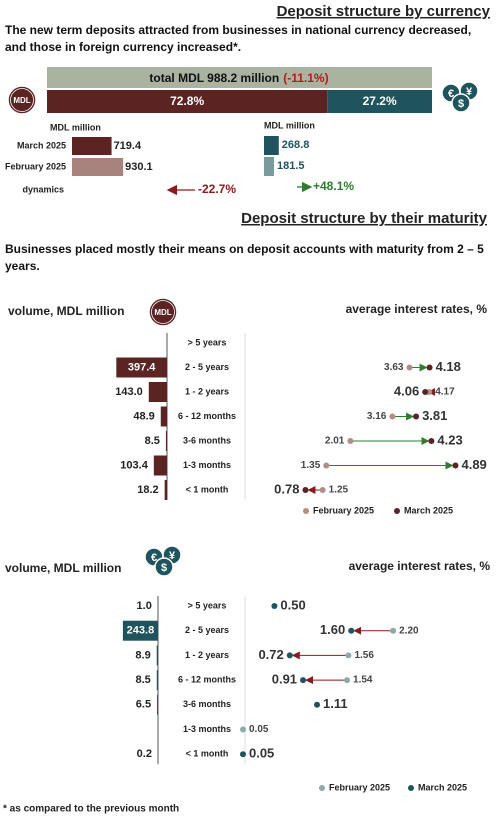 The width and height of the screenshot is (496, 818). What do you see at coordinates (451, 94) in the screenshot?
I see `currency-symbol: €` at bounding box center [451, 94].